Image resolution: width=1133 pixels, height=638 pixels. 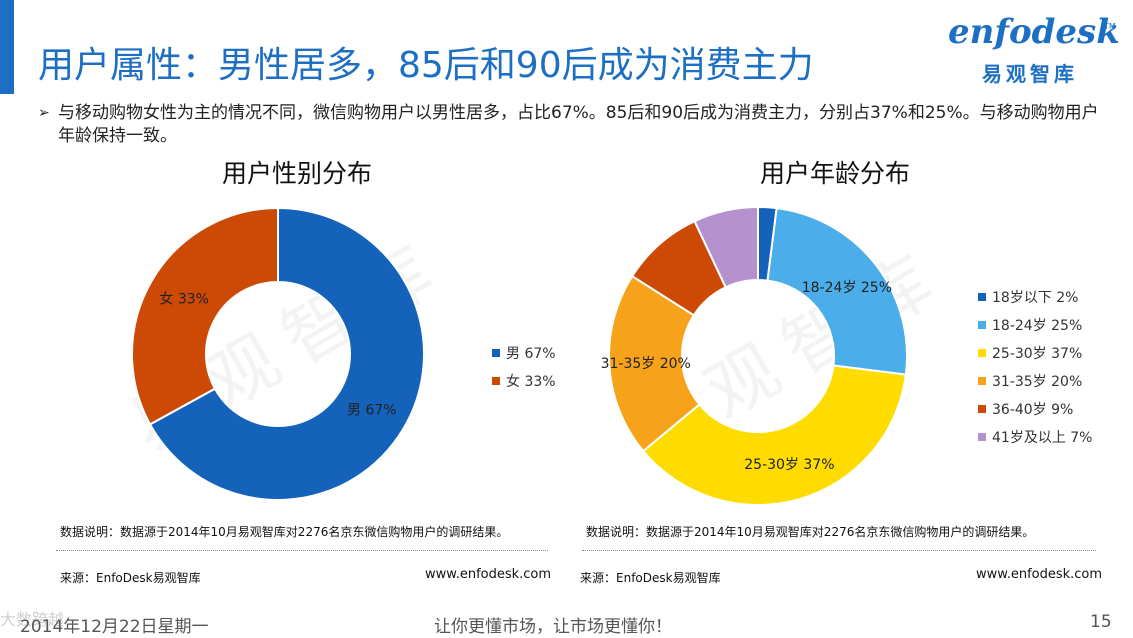 I want to click on slice-label-2: 25-30岁 37%, so click(x=789, y=465).